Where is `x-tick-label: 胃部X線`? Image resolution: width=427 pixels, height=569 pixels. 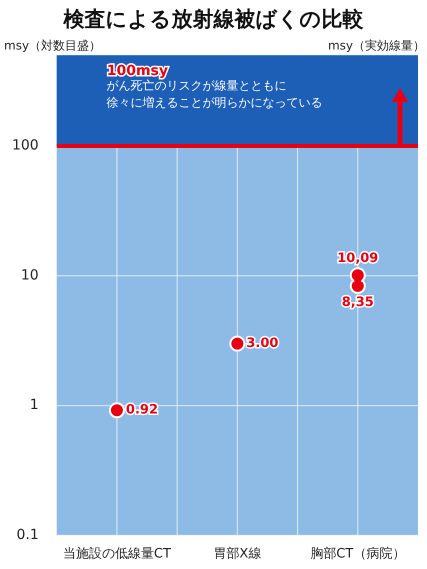
x-tick-label: 胃部X線 is located at coordinates (237, 554).